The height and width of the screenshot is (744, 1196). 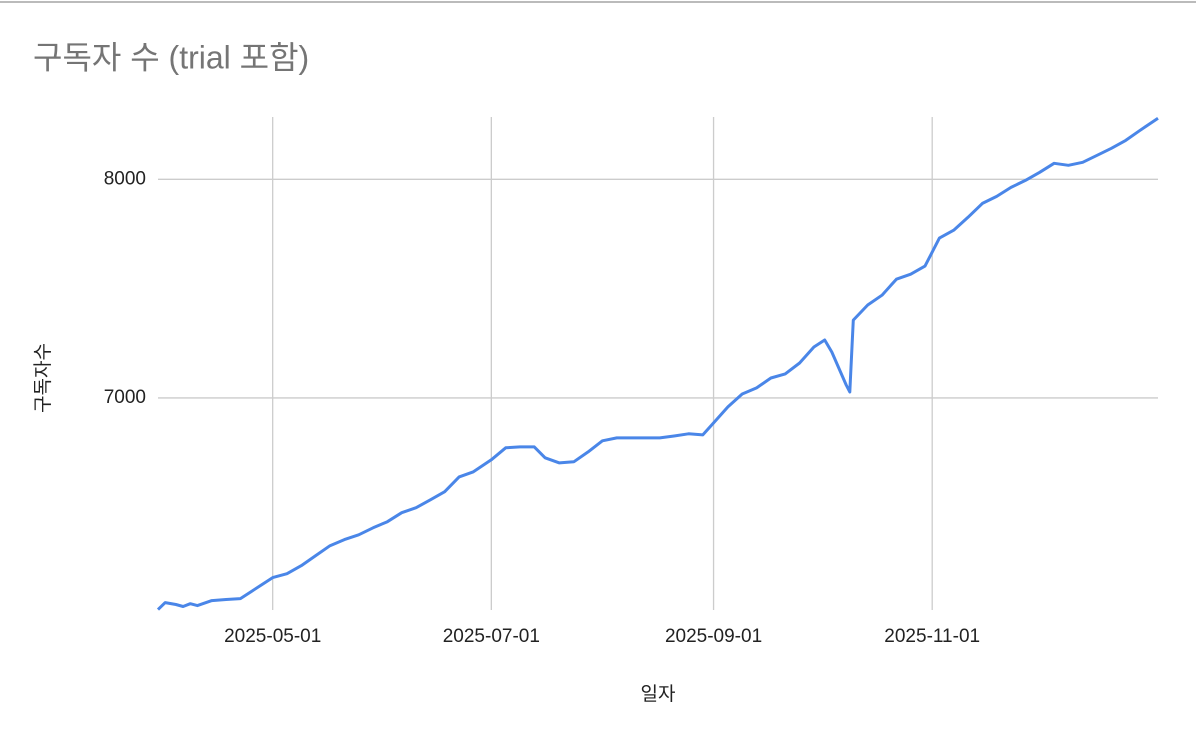 What do you see at coordinates (491, 636) in the screenshot?
I see `x-tick-label: 2025-07-01` at bounding box center [491, 636].